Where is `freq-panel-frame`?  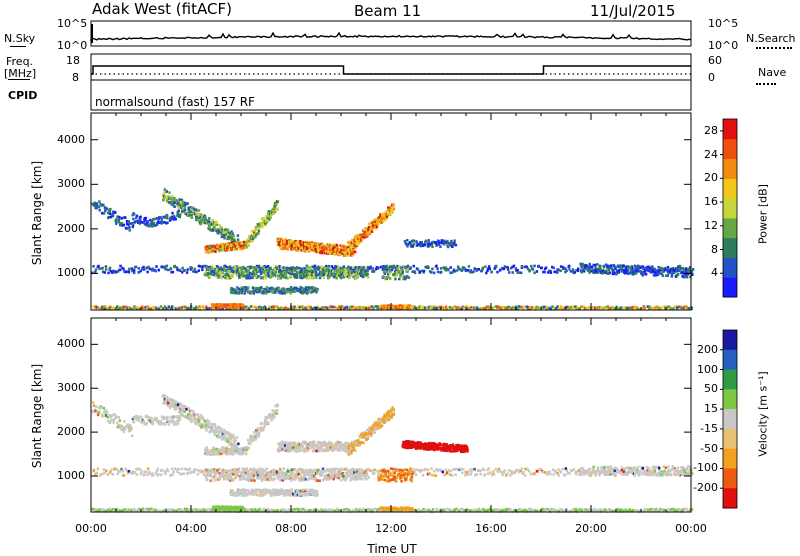
freq-panel-frame is located at coordinates (391, 67).